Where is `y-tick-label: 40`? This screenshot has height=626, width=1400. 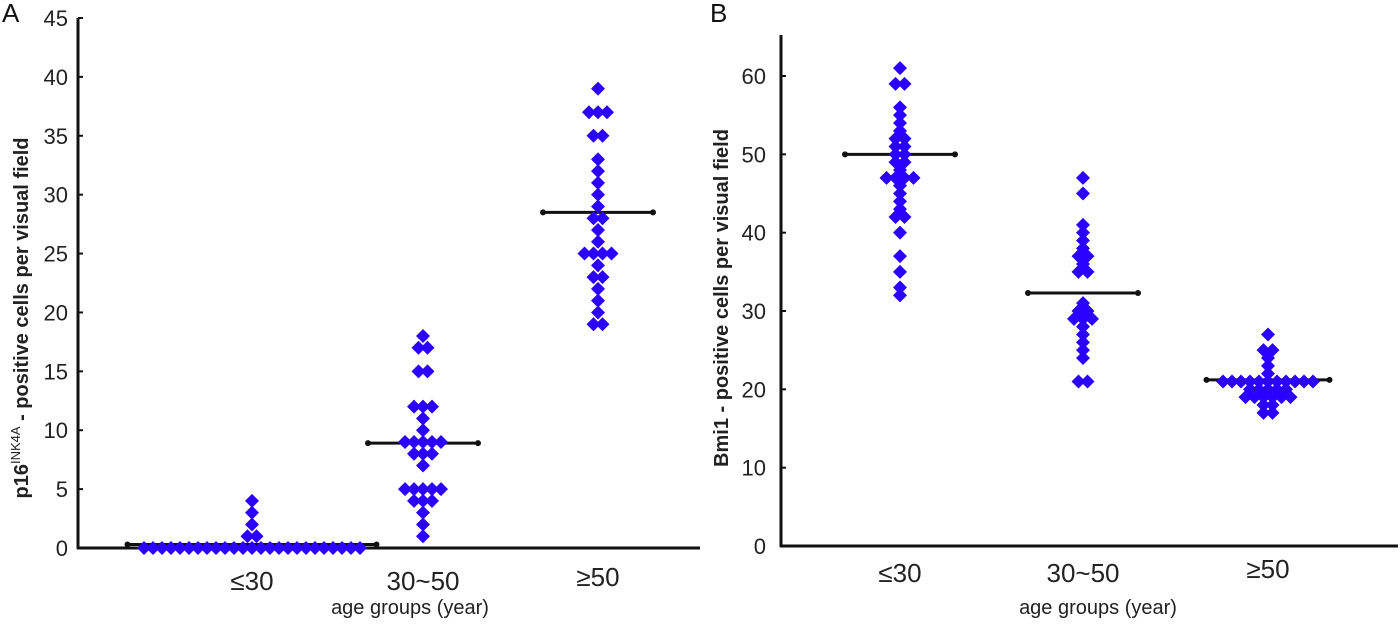 y-tick-label: 40 is located at coordinates (754, 233).